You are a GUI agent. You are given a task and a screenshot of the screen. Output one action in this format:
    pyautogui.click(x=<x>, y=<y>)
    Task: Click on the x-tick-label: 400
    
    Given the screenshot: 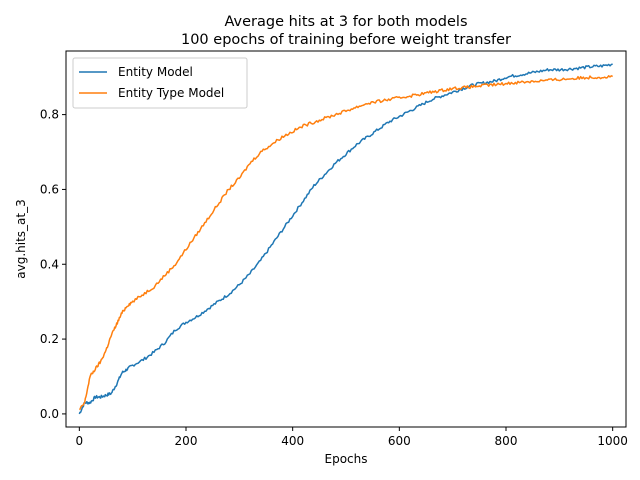 What is the action you would take?
    pyautogui.click(x=292, y=441)
    